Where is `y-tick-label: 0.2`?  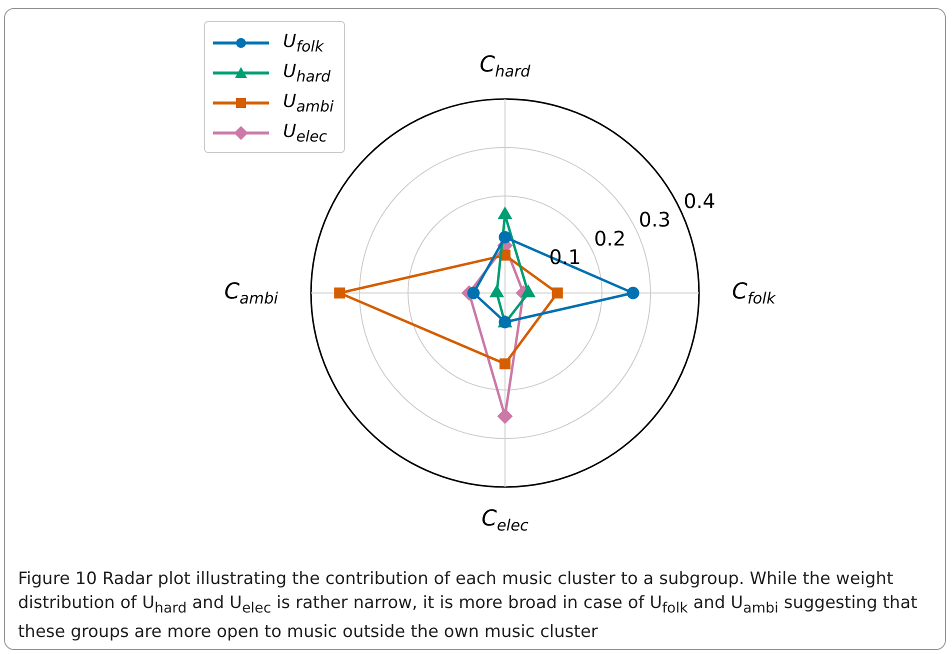 y-tick-label: 0.2 is located at coordinates (610, 238).